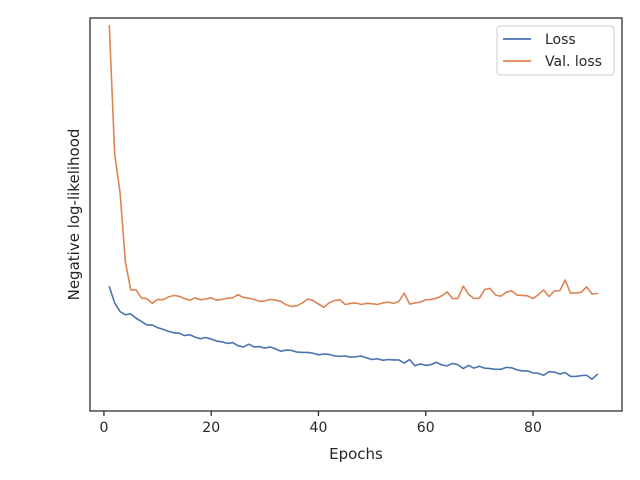  I want to click on x-axis: 0 20 40 60 80, so click(320, 423).